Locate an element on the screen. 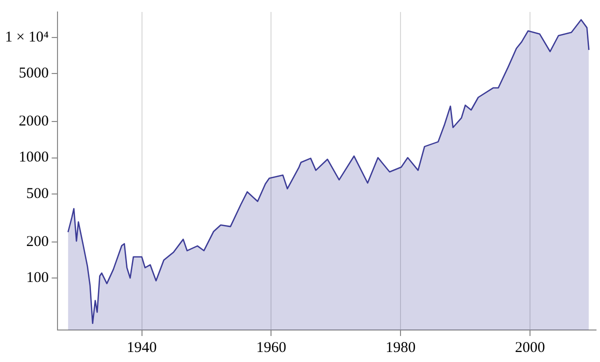 The width and height of the screenshot is (600, 362). x-tick-label: 1960 is located at coordinates (271, 348).